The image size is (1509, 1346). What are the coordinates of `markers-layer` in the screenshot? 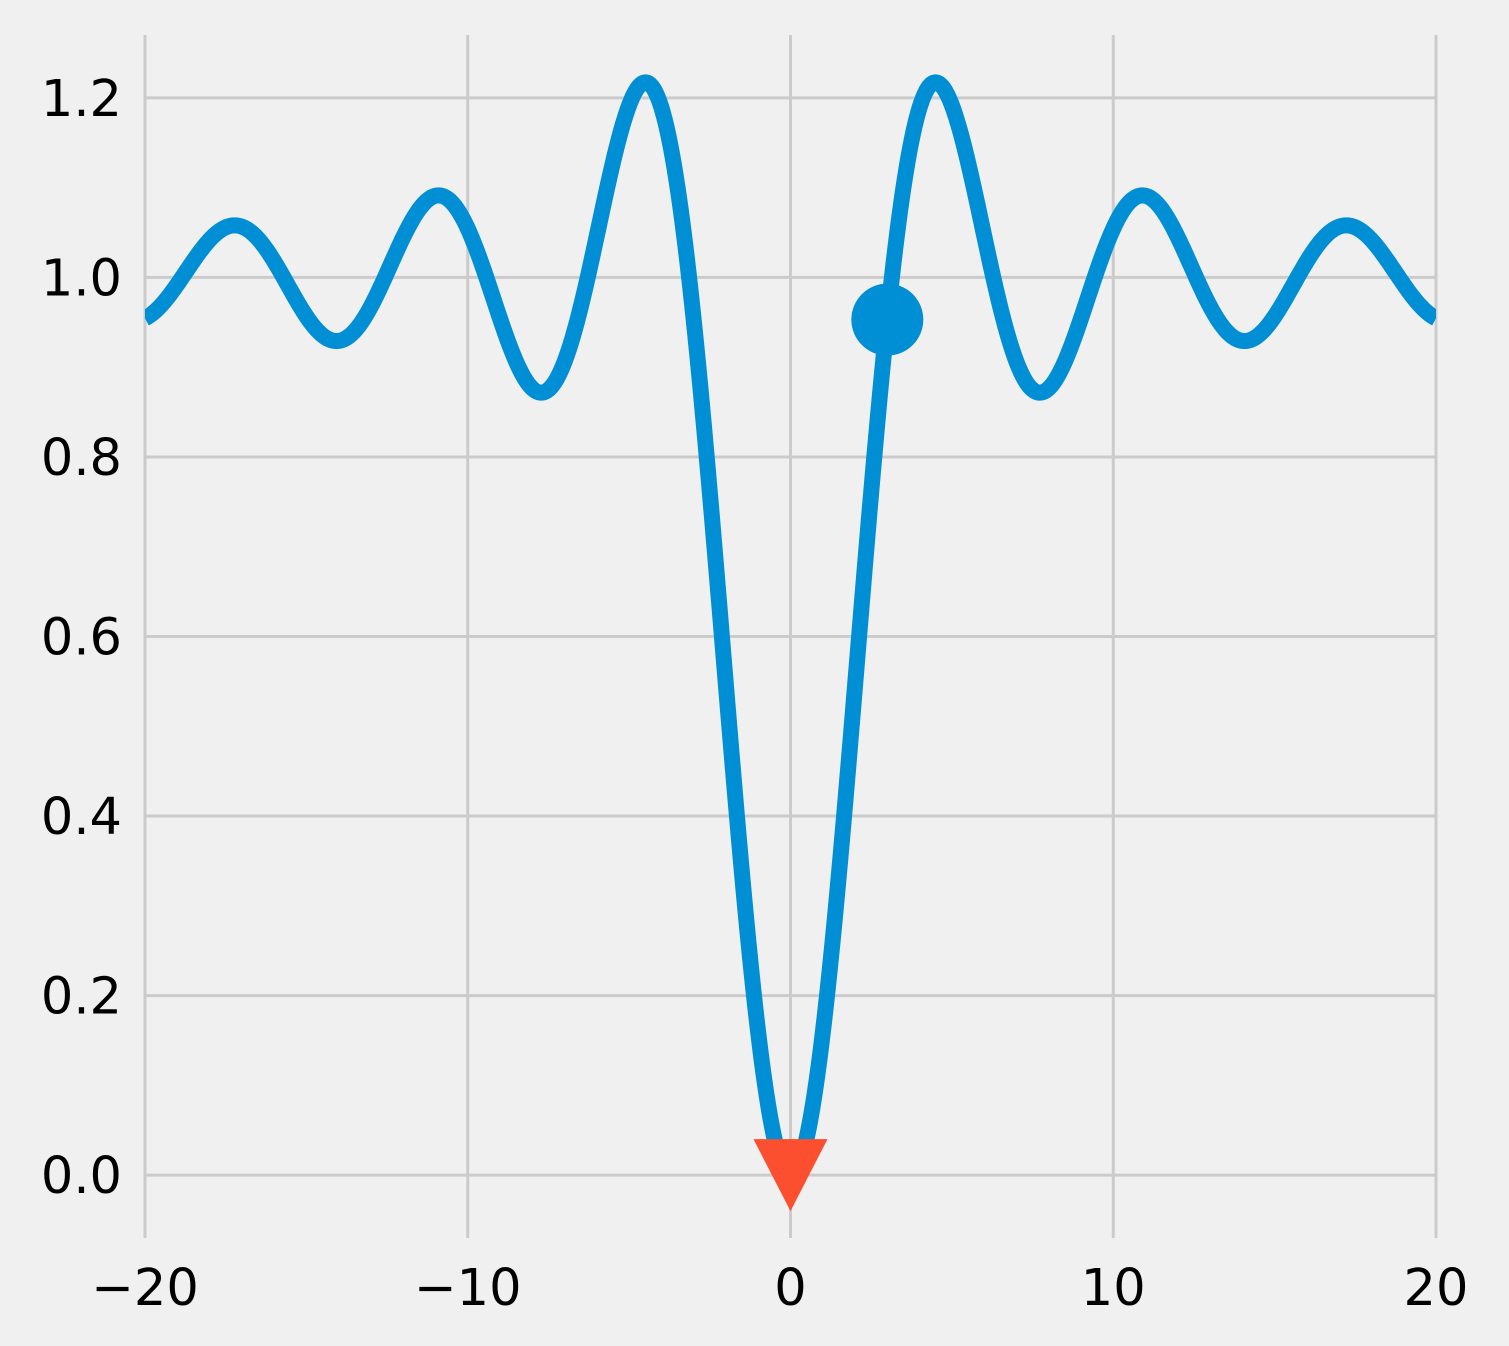 It's located at (838, 747).